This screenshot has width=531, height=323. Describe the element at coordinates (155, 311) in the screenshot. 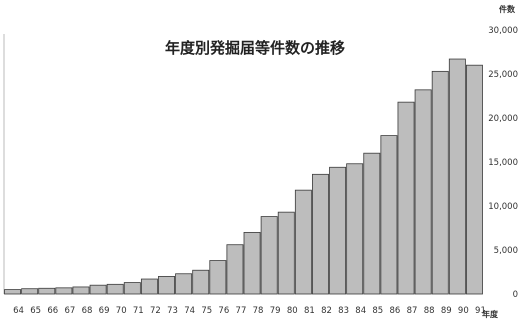

I see `x-tick-label-72: 72` at that location.